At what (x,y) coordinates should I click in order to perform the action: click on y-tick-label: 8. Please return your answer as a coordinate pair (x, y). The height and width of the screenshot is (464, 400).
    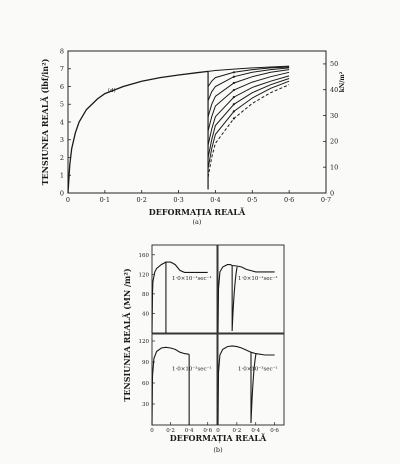
    Looking at the image, I should click on (62, 51).